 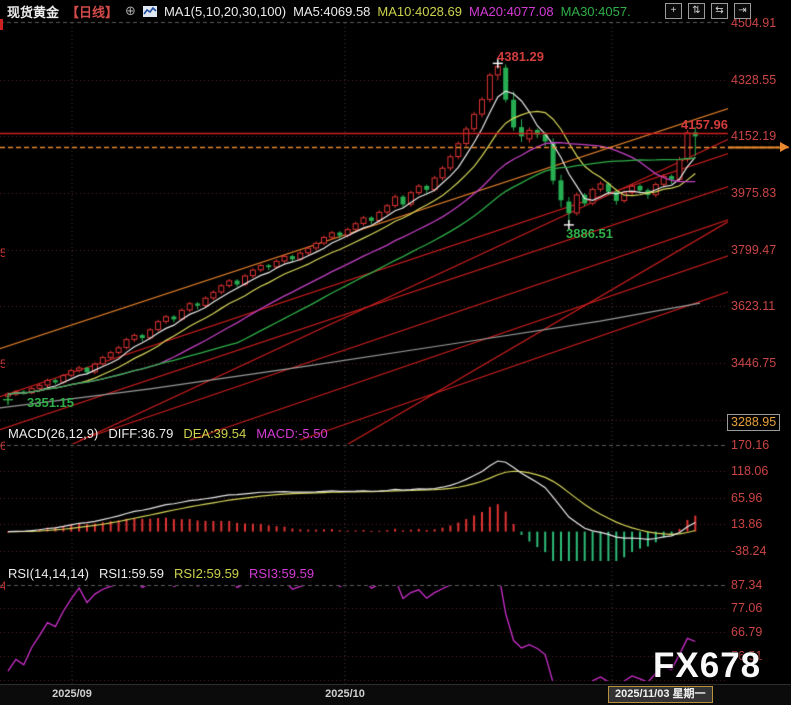 What do you see at coordinates (2, 446) in the screenshot?
I see `left-edge-fragment: 6` at bounding box center [2, 446].